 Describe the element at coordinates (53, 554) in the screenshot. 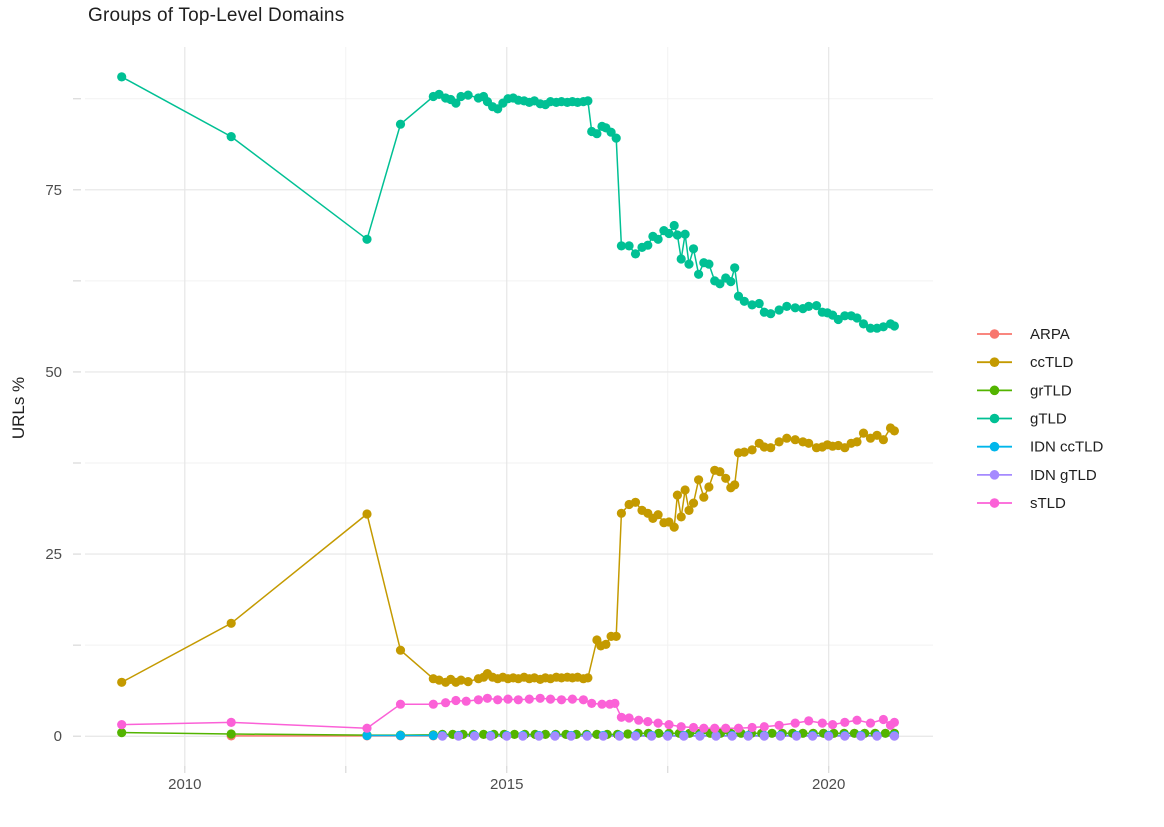

I see `y-tick-label-25: 25` at that location.